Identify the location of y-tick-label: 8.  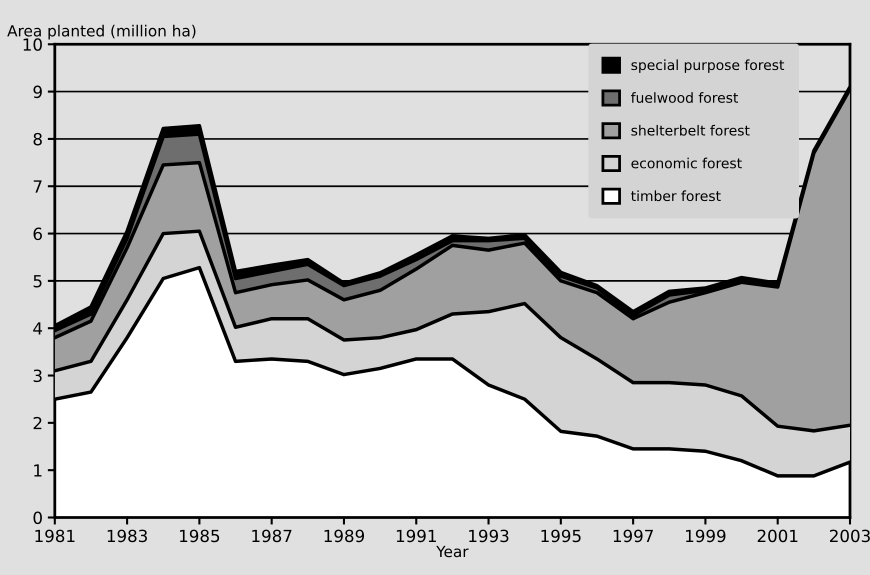
(38, 139).